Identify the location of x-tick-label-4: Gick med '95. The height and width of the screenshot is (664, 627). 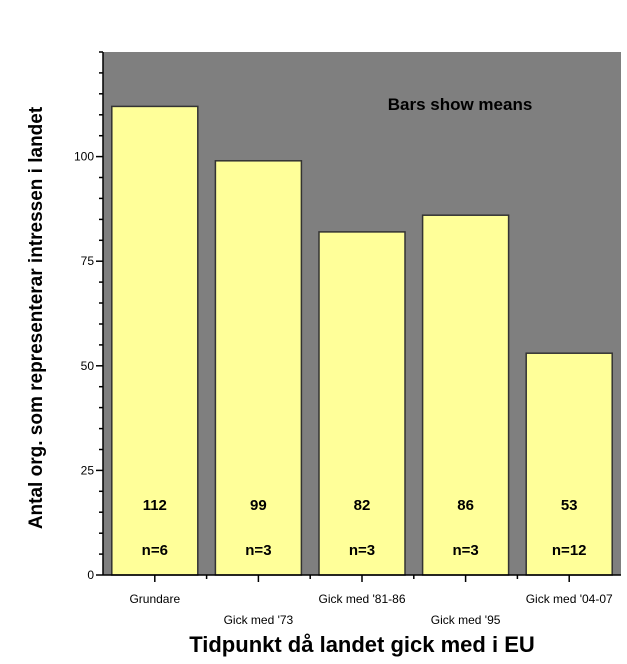
(466, 620).